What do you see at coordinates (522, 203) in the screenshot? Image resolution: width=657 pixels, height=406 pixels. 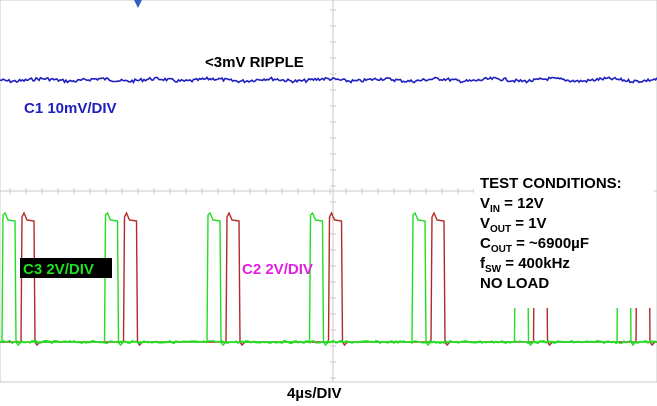 I see `test-condition-value: = 12V` at bounding box center [522, 203].